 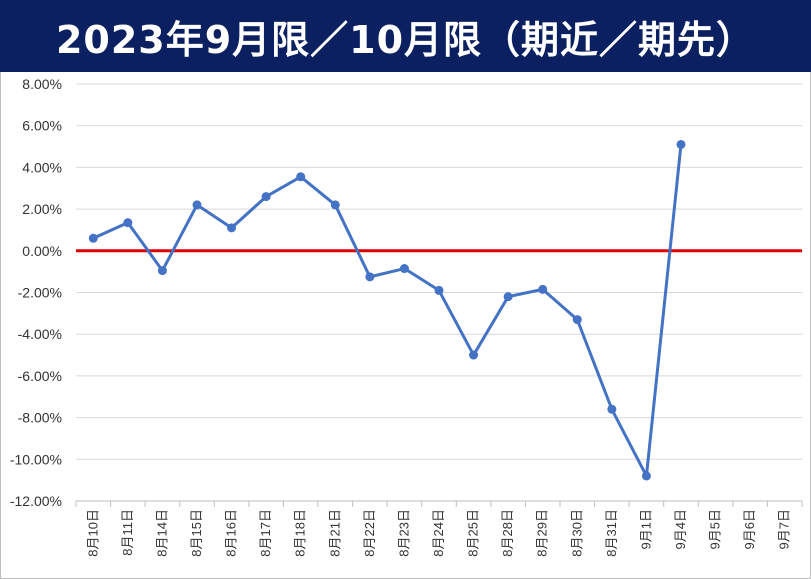 I want to click on y-tick-label: 4.00%, so click(x=42, y=167).